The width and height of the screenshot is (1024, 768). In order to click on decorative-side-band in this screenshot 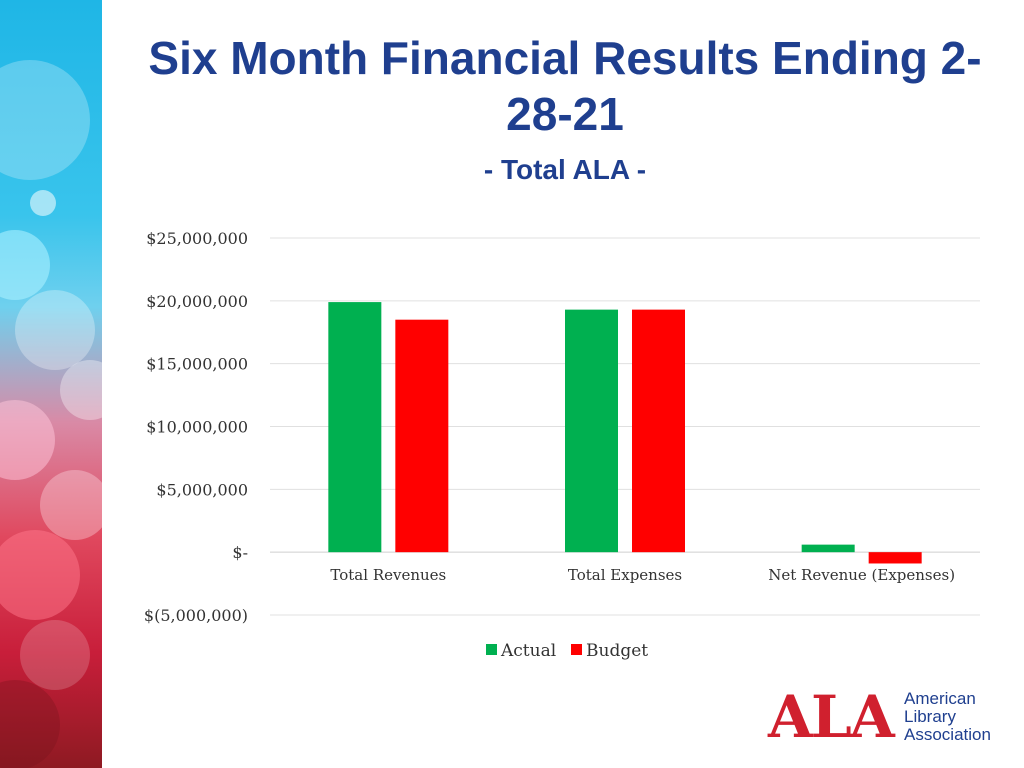, I will do `click(51, 384)`.